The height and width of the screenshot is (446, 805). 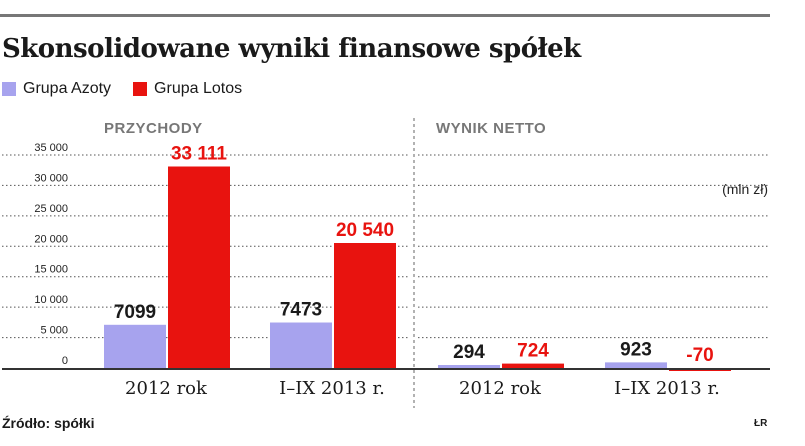 I want to click on legend-swatch-lotos, so click(x=140, y=89).